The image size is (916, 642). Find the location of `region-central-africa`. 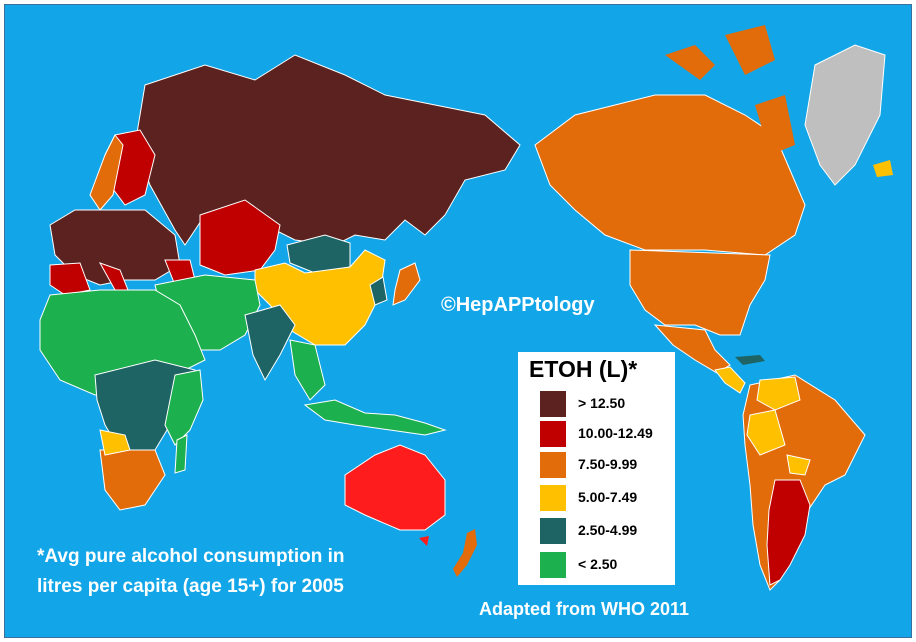

region-central-africa is located at coordinates (145, 405).